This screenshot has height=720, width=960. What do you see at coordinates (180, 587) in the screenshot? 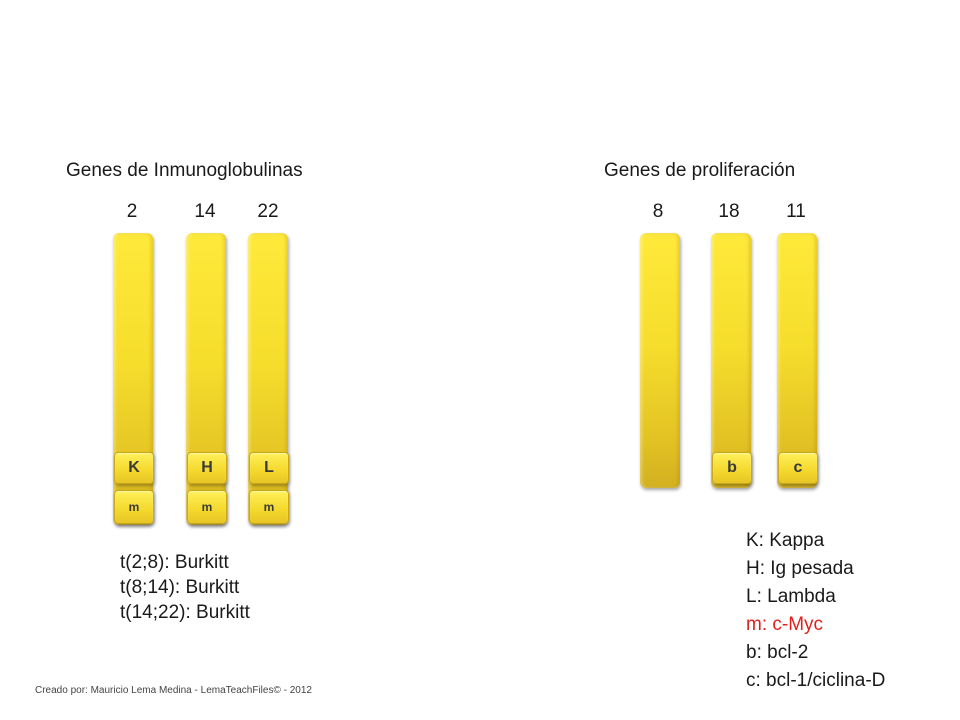
I see `translocation-item: t(8;14): Burkitt` at bounding box center [180, 587].